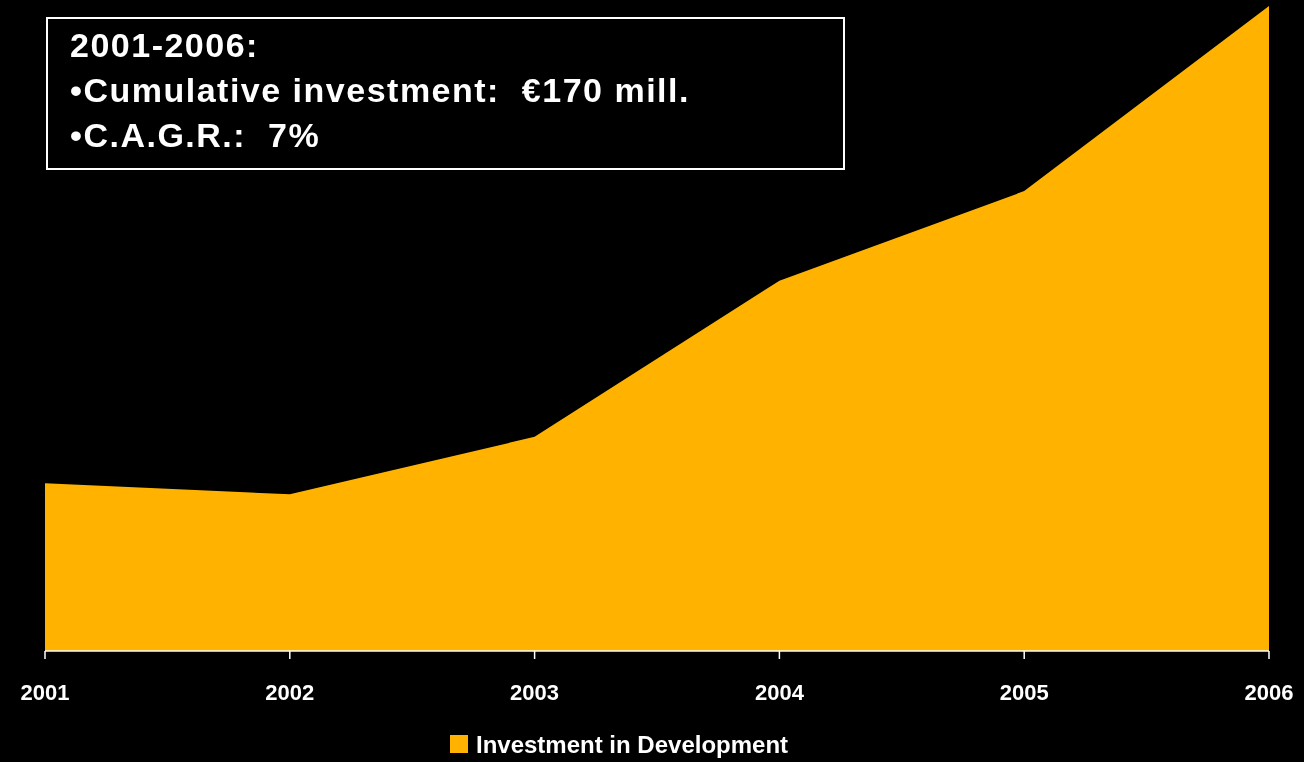  I want to click on x-tick-label: 2001, so click(45, 692).